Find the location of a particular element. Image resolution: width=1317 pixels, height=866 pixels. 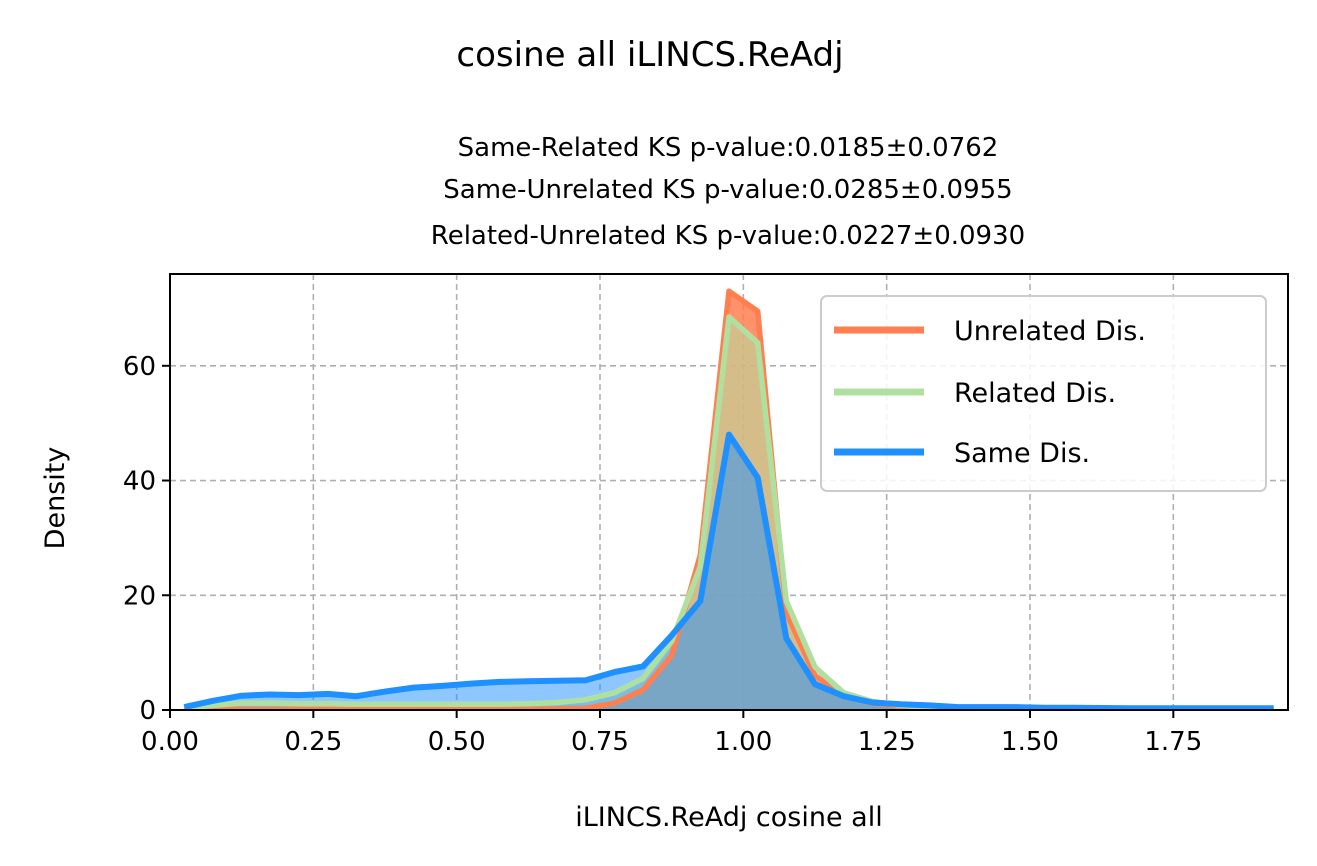

legend-box is located at coordinates (1043, 393).